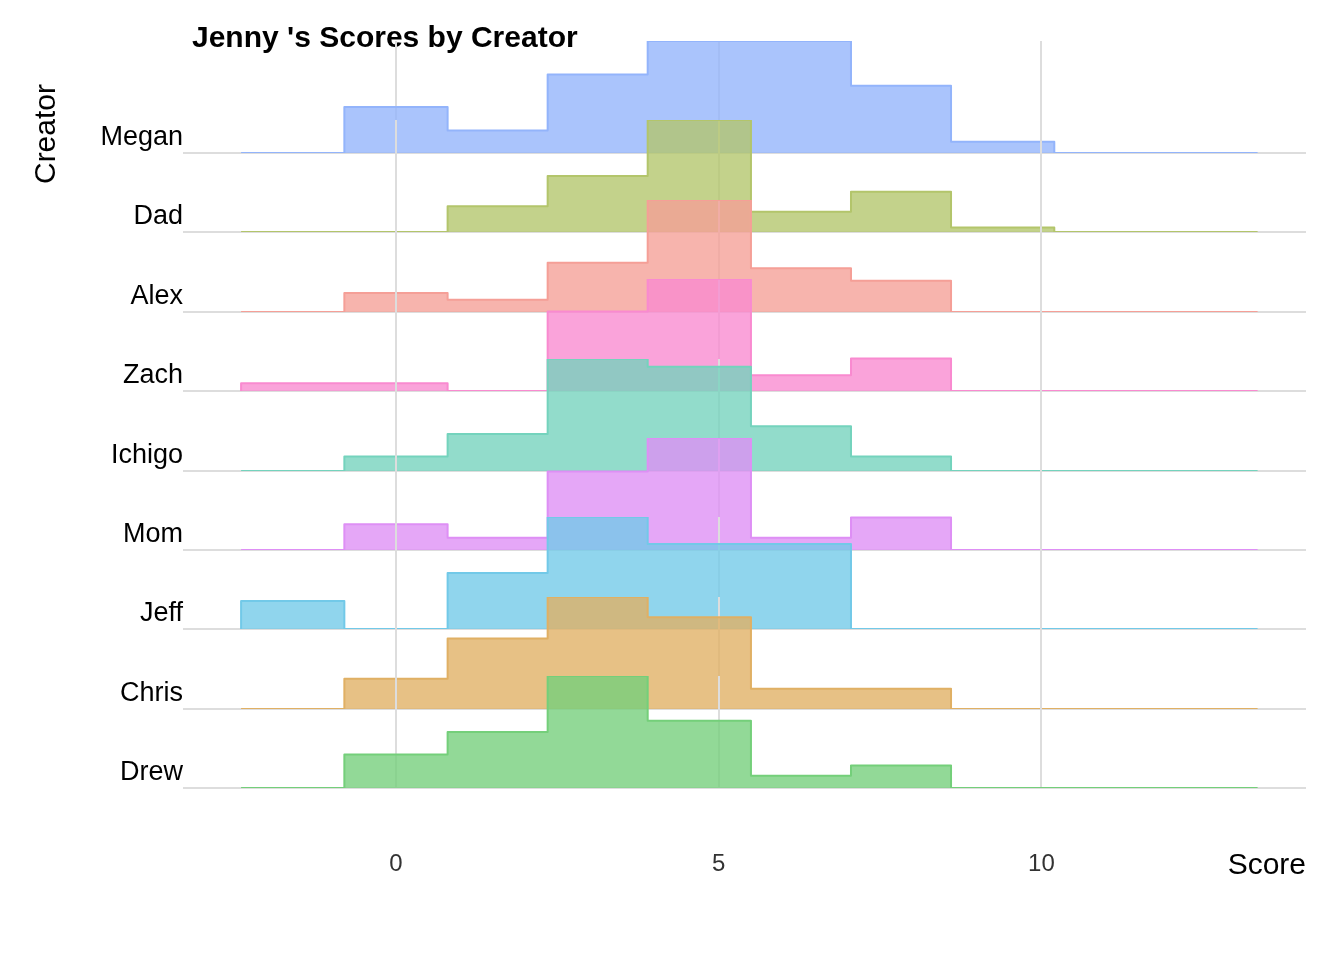  Describe the element at coordinates (146, 453) in the screenshot. I see `text: Ichigo` at that location.